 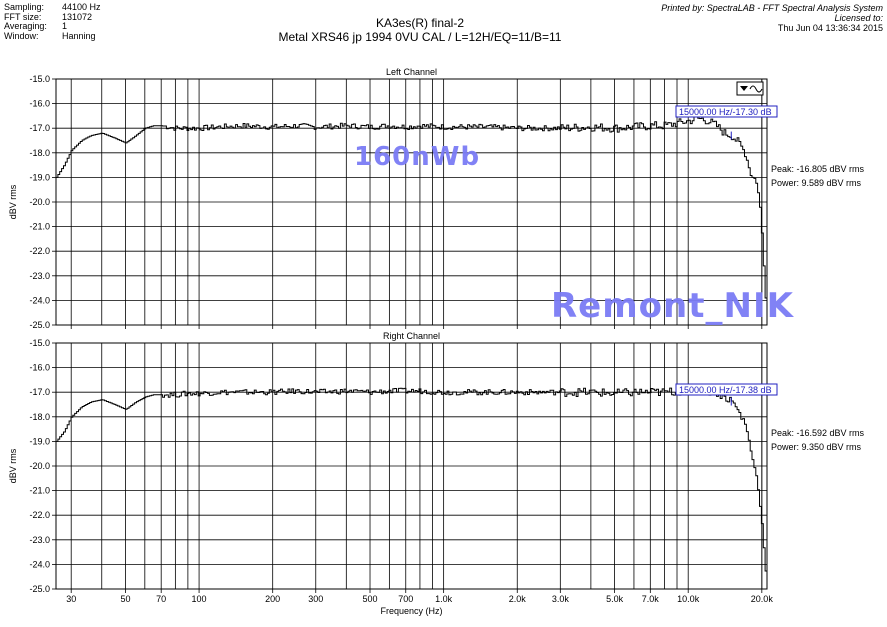 What do you see at coordinates (405, 599) in the screenshot?
I see `x-tick-label: 700` at bounding box center [405, 599].